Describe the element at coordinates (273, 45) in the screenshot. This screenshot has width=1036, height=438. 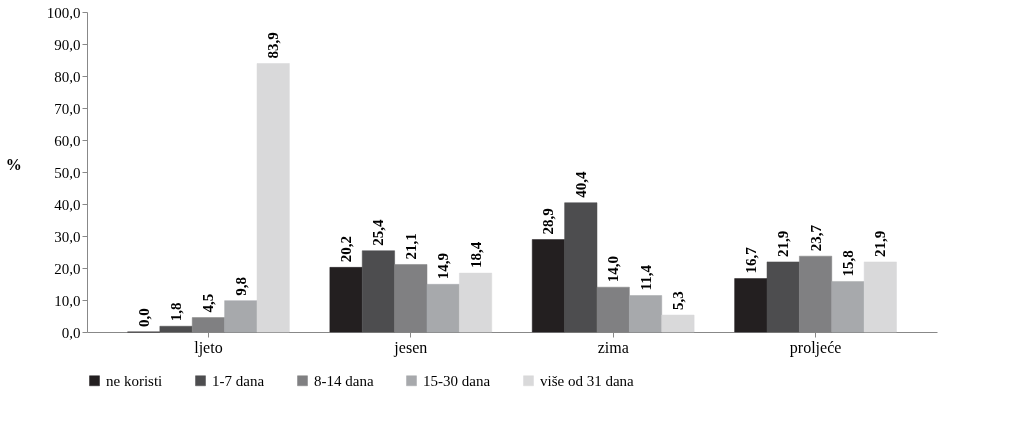
I see `data-label: 83,9` at that location.